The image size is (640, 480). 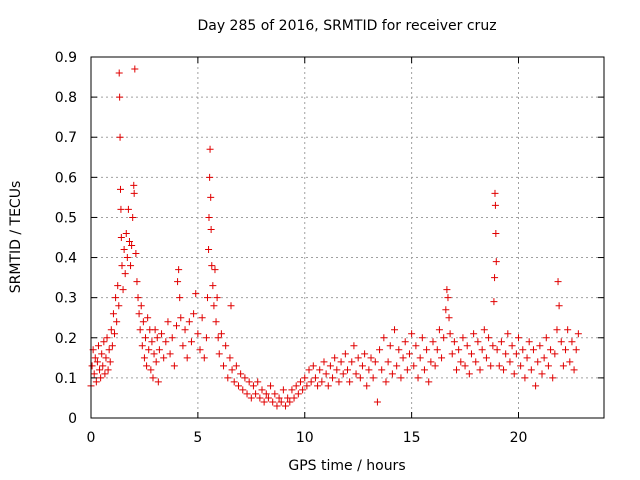 I want to click on y-tick-label: 0.8, so click(x=66, y=98).